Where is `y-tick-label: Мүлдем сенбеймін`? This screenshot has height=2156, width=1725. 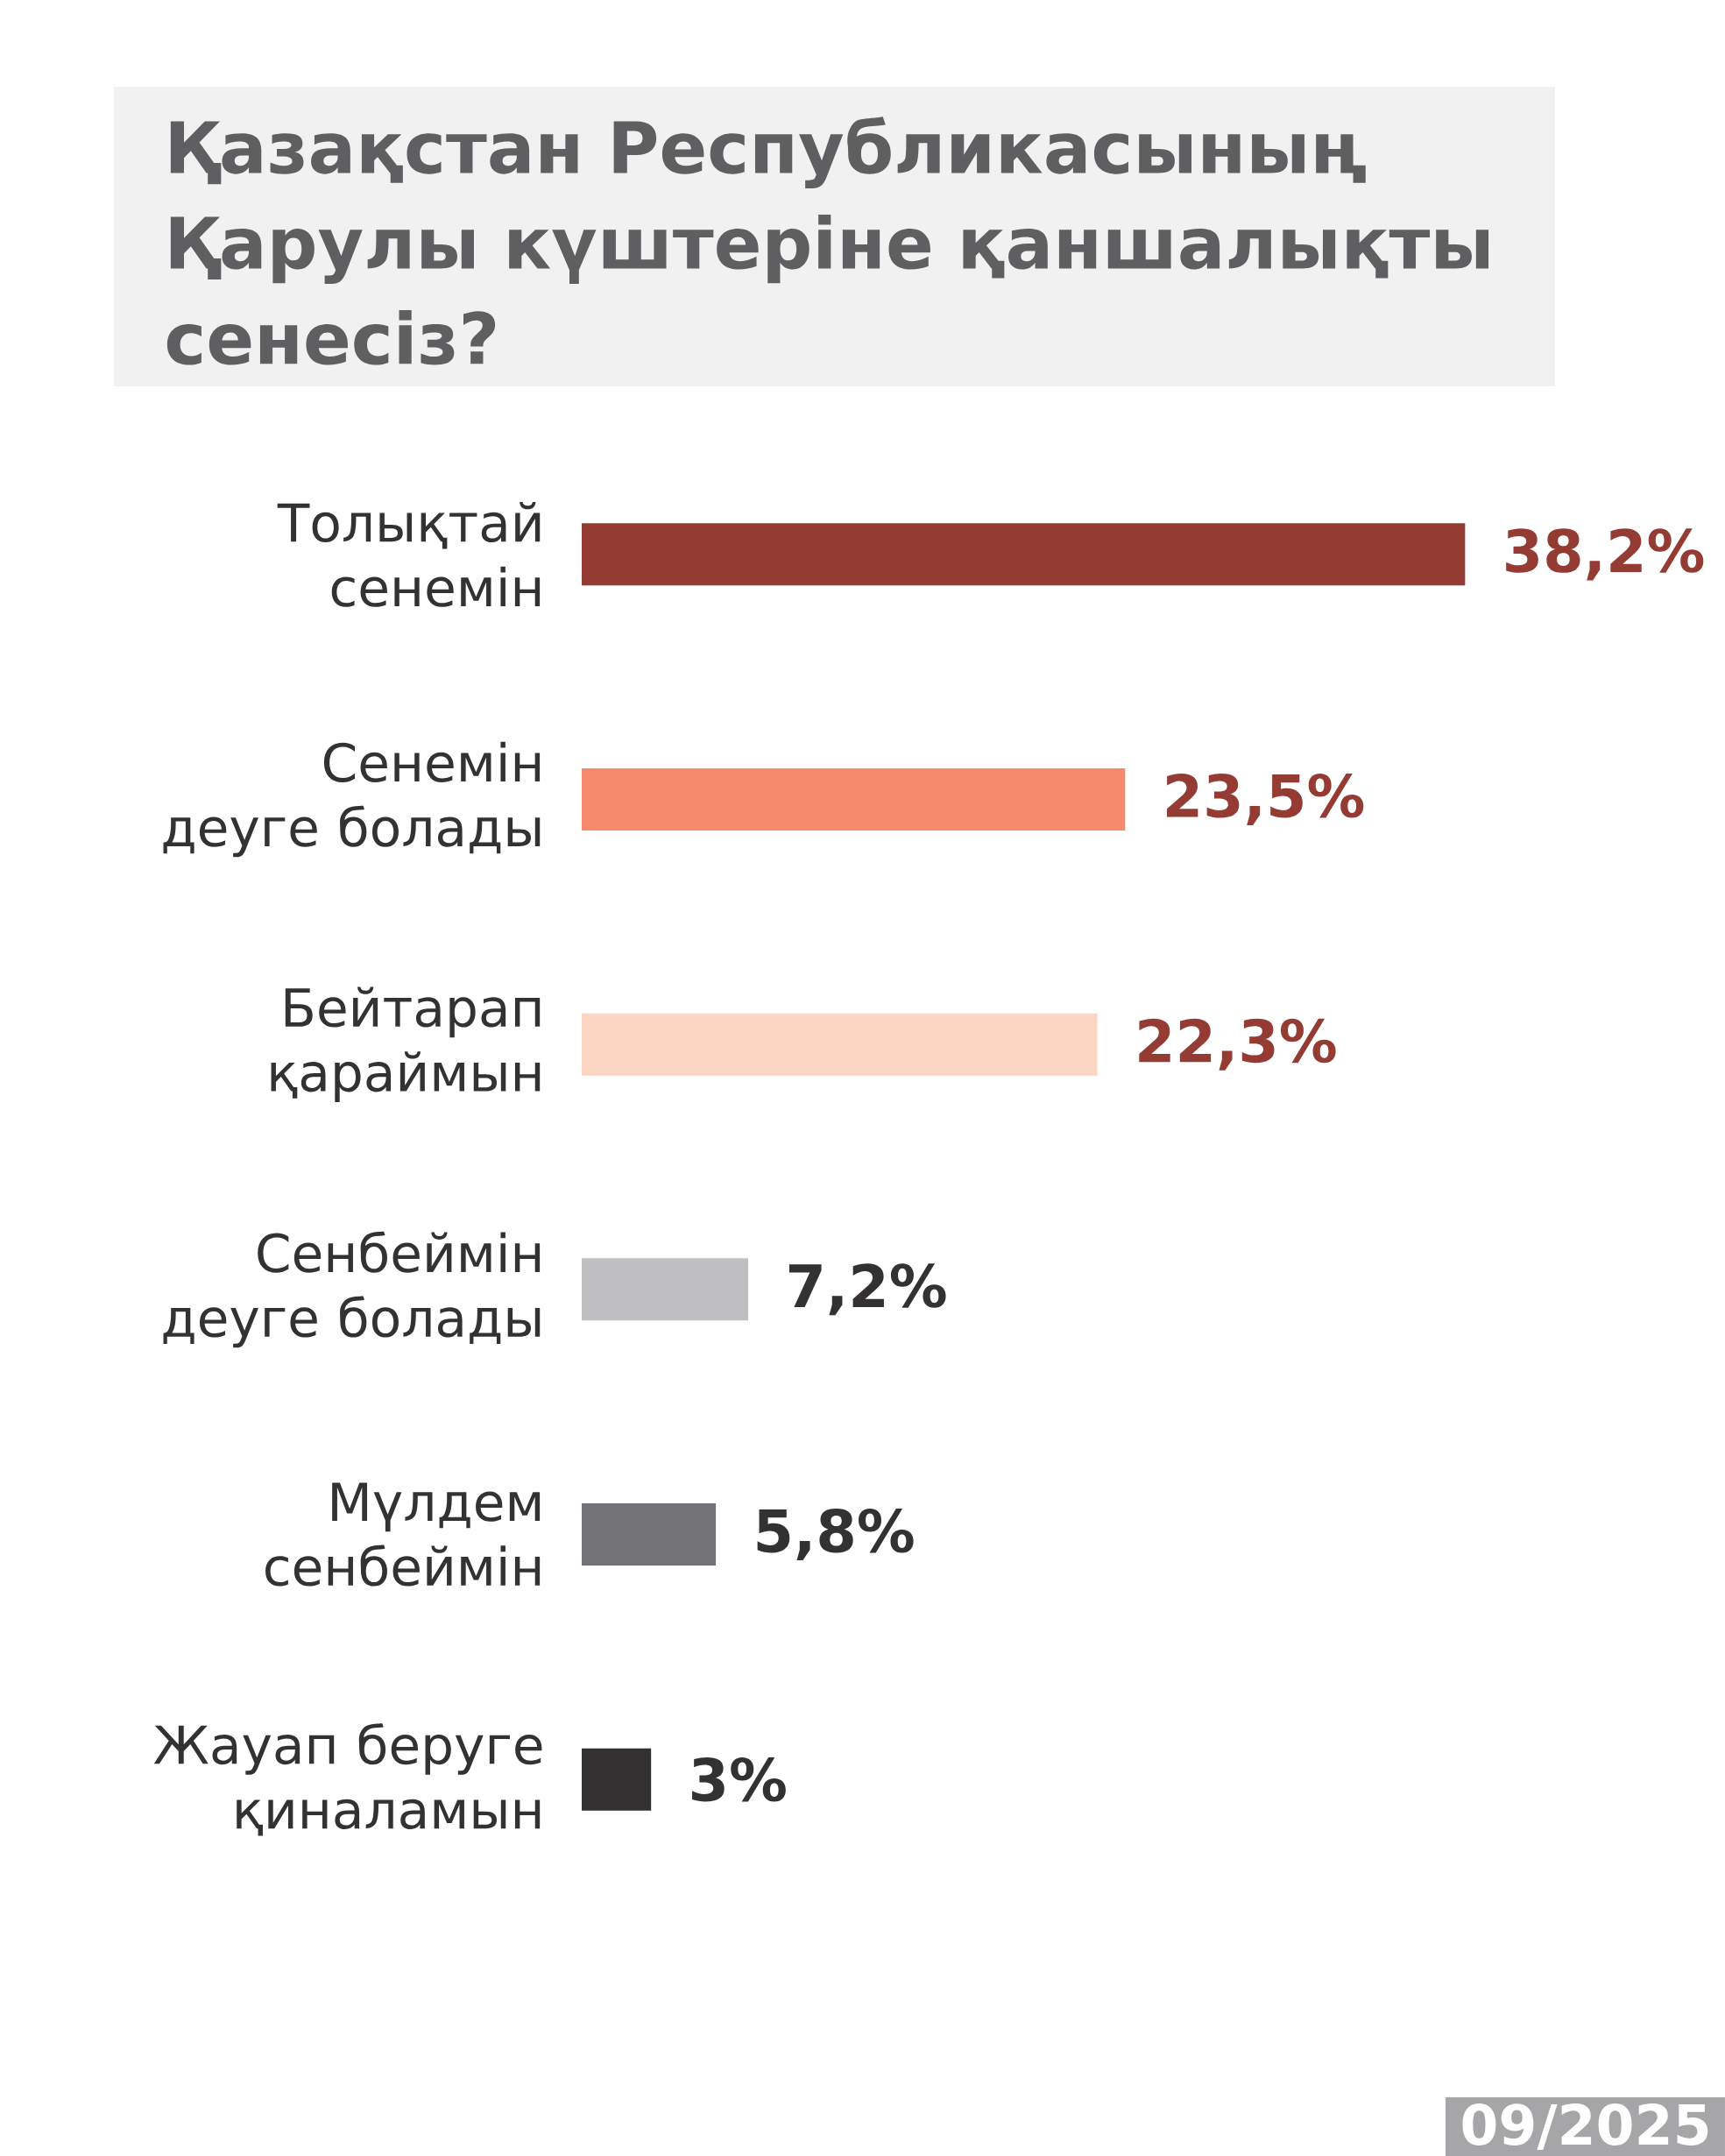
y-tick-label: Мүлдем сенбеймін is located at coordinates (403, 1535).